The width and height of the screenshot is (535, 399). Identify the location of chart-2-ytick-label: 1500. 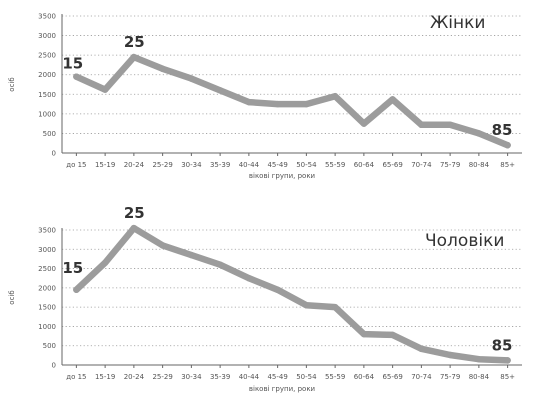
(47, 308).